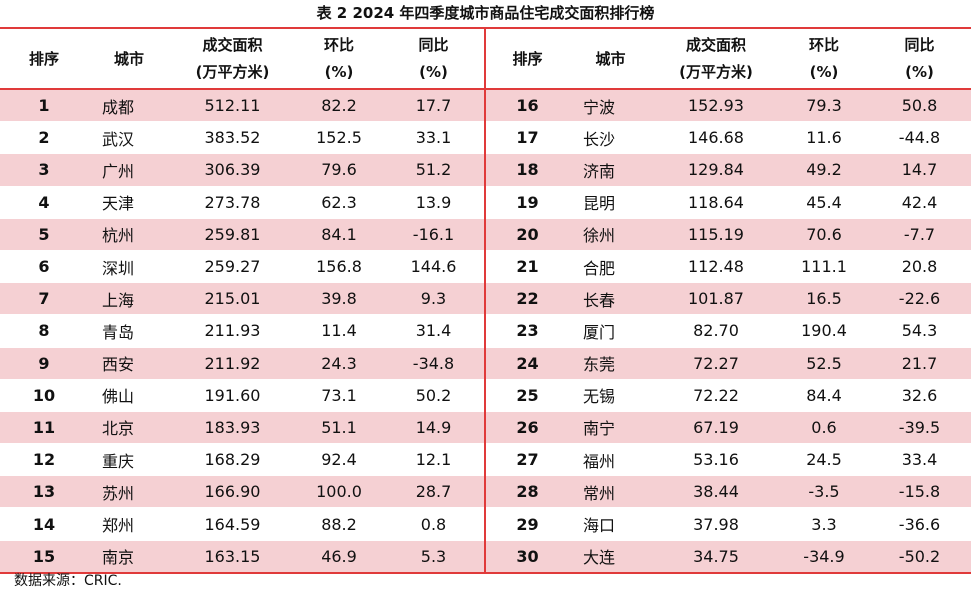 The height and width of the screenshot is (595, 971). Describe the element at coordinates (434, 299) in the screenshot. I see `yoy-cell: 9.3` at that location.